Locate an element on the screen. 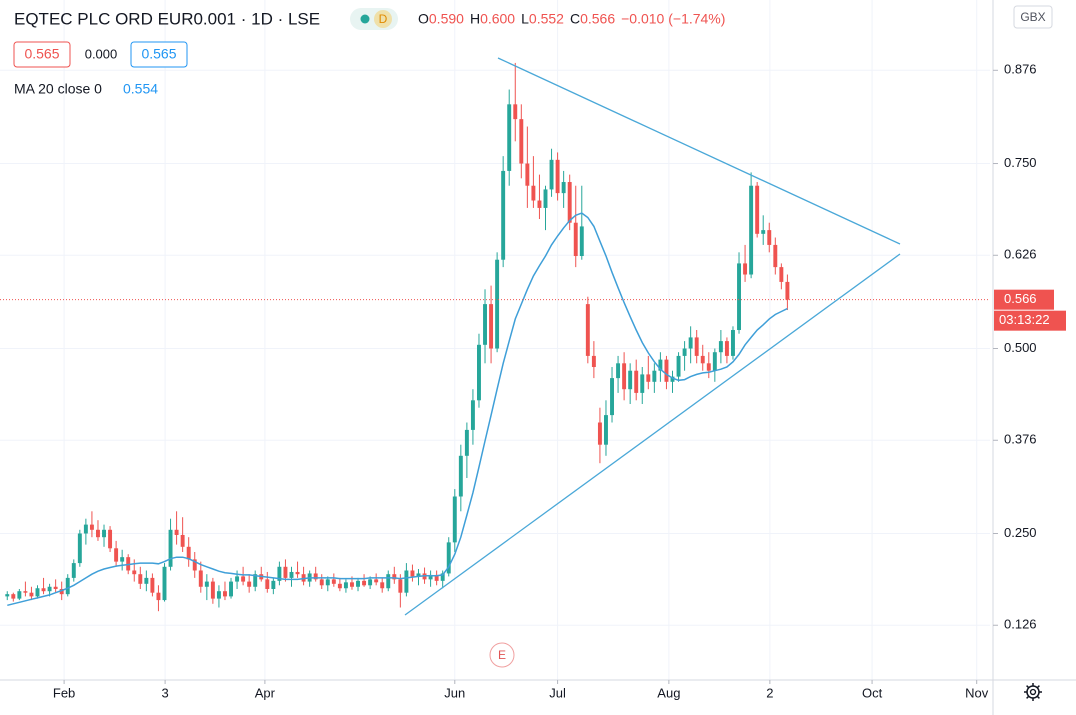 Image resolution: width=1076 pixels, height=715 pixels. buy-price: 0.565 is located at coordinates (158, 54).